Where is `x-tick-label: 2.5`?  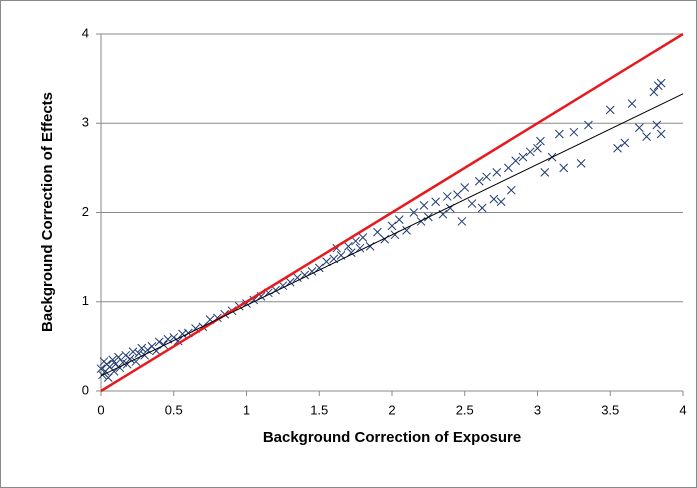 x-tick-label: 2.5 is located at coordinates (465, 409).